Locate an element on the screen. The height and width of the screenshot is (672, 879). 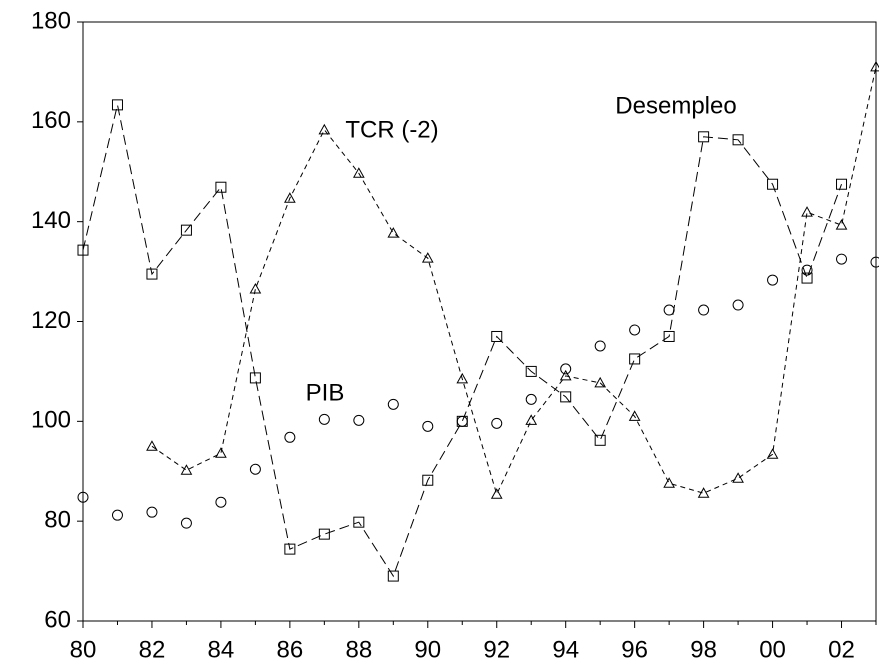
y-tick-label: 180 is located at coordinates (51, 20).